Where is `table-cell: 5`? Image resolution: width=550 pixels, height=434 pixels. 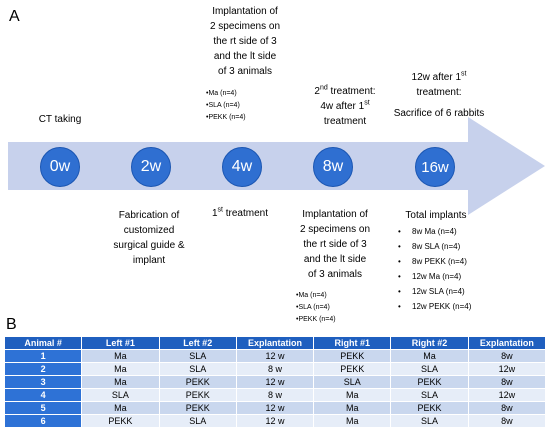 table-cell: 5 is located at coordinates (43, 408).